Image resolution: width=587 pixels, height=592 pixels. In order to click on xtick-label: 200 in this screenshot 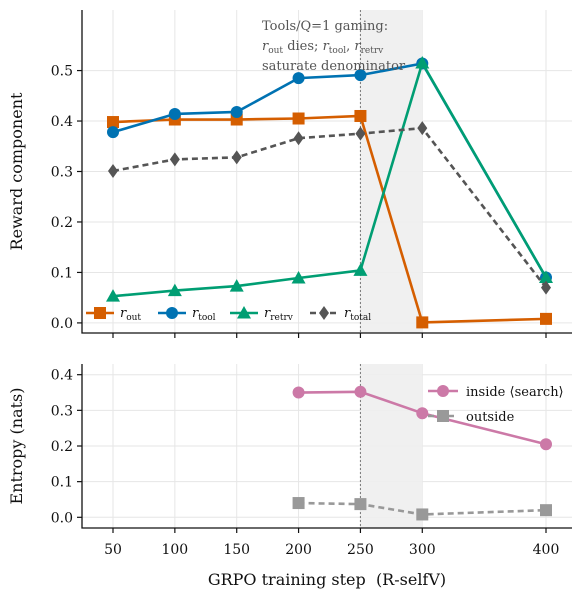, I will do `click(298, 550)`.